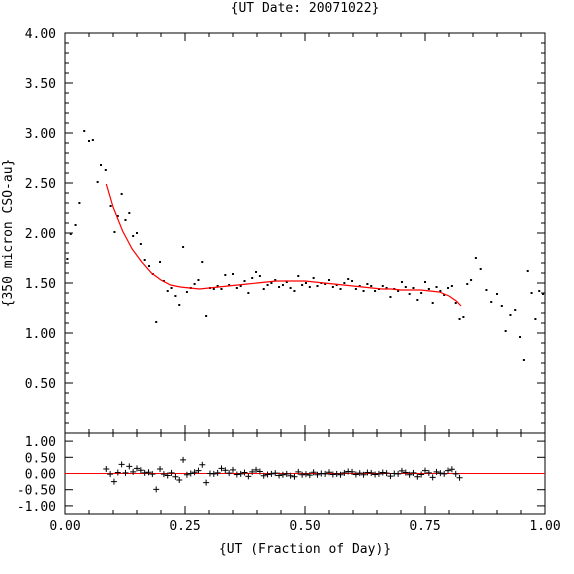  I want to click on x-tick-label: 0.50, so click(304, 526).